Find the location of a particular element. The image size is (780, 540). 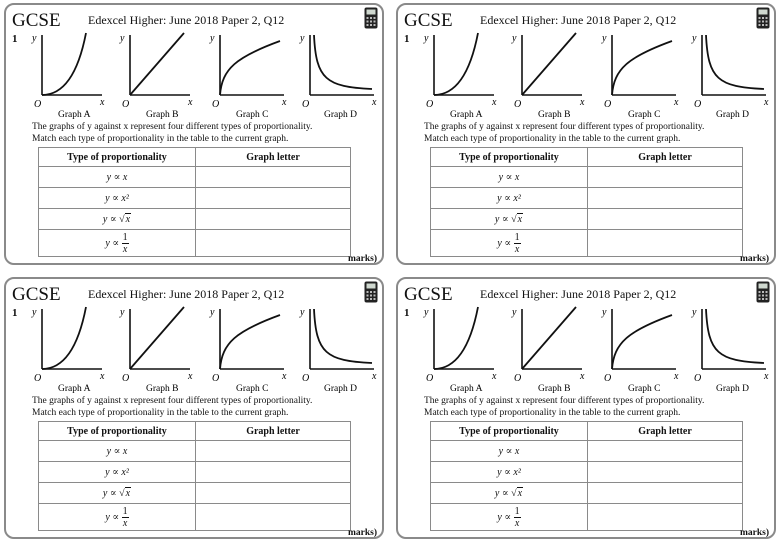

graph-b: y x O Graph B is located at coordinates (548, 76).